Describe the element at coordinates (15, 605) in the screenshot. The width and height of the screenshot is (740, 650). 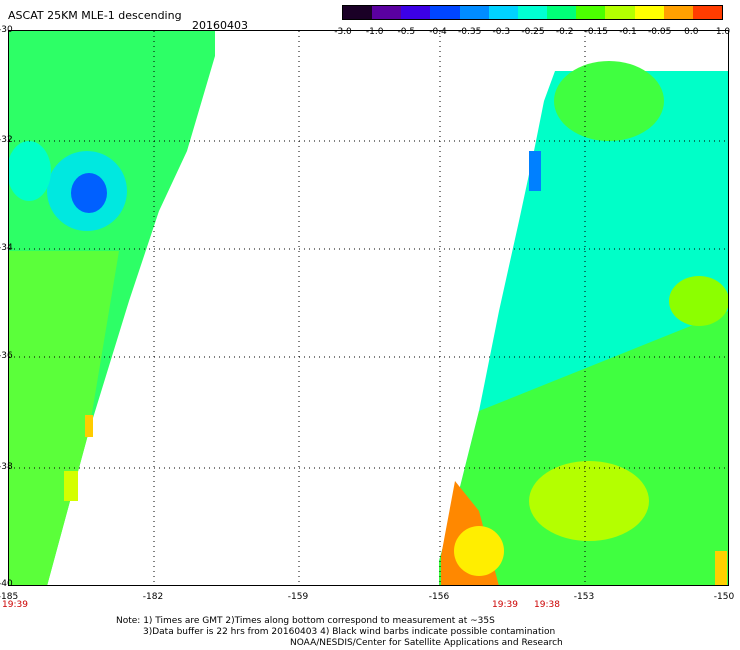
I see `time-label-left: 19:39` at that location.